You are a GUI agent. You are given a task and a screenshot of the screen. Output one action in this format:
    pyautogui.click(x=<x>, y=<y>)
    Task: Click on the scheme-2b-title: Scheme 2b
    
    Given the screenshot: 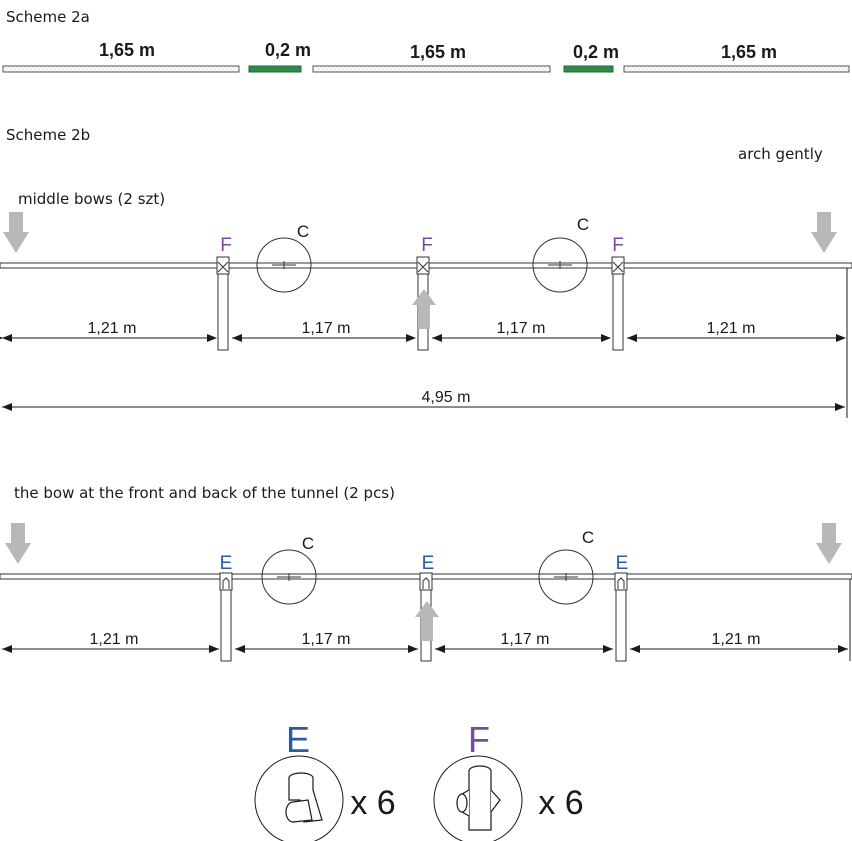 What is the action you would take?
    pyautogui.click(x=48, y=135)
    